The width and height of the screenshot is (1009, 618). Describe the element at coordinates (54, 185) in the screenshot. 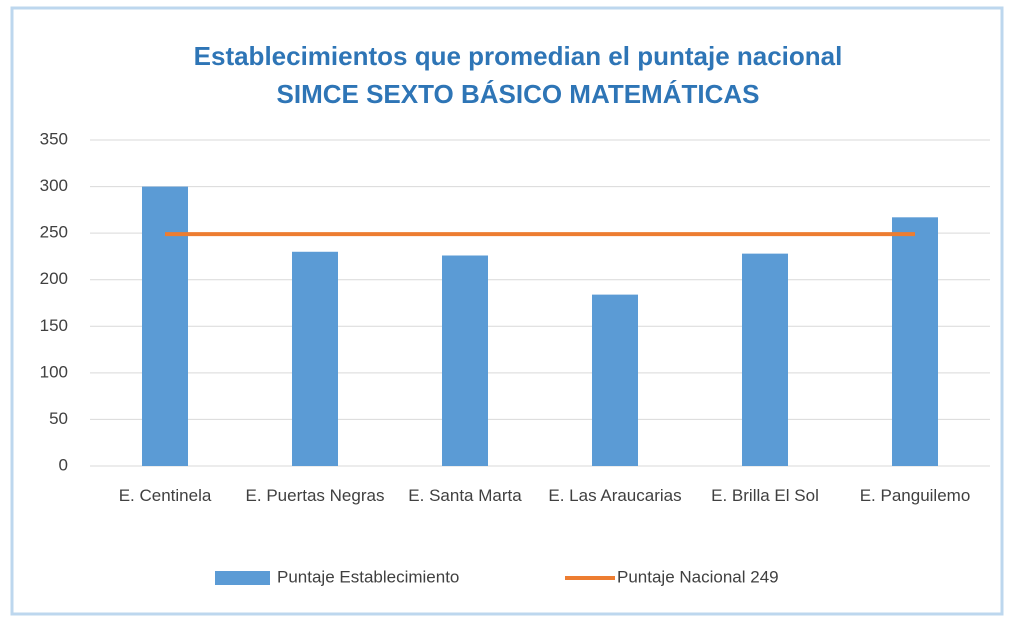

I see `y-tick-label: 300` at that location.